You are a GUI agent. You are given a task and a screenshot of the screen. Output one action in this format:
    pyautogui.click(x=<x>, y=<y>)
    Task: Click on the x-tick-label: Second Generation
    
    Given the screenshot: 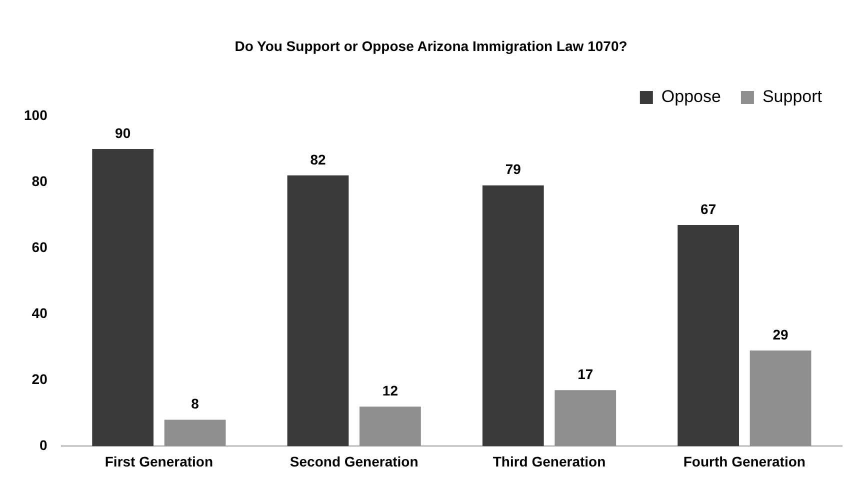 What is the action you would take?
    pyautogui.click(x=354, y=461)
    